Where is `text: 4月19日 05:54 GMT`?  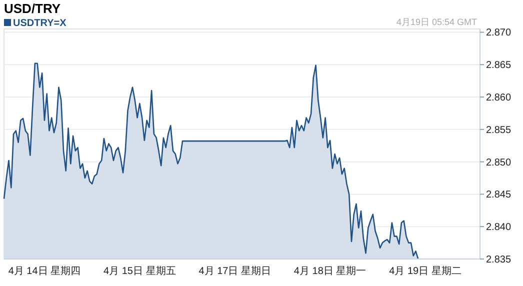
text: 4月19日 05:54 GMT is located at coordinates (437, 22).